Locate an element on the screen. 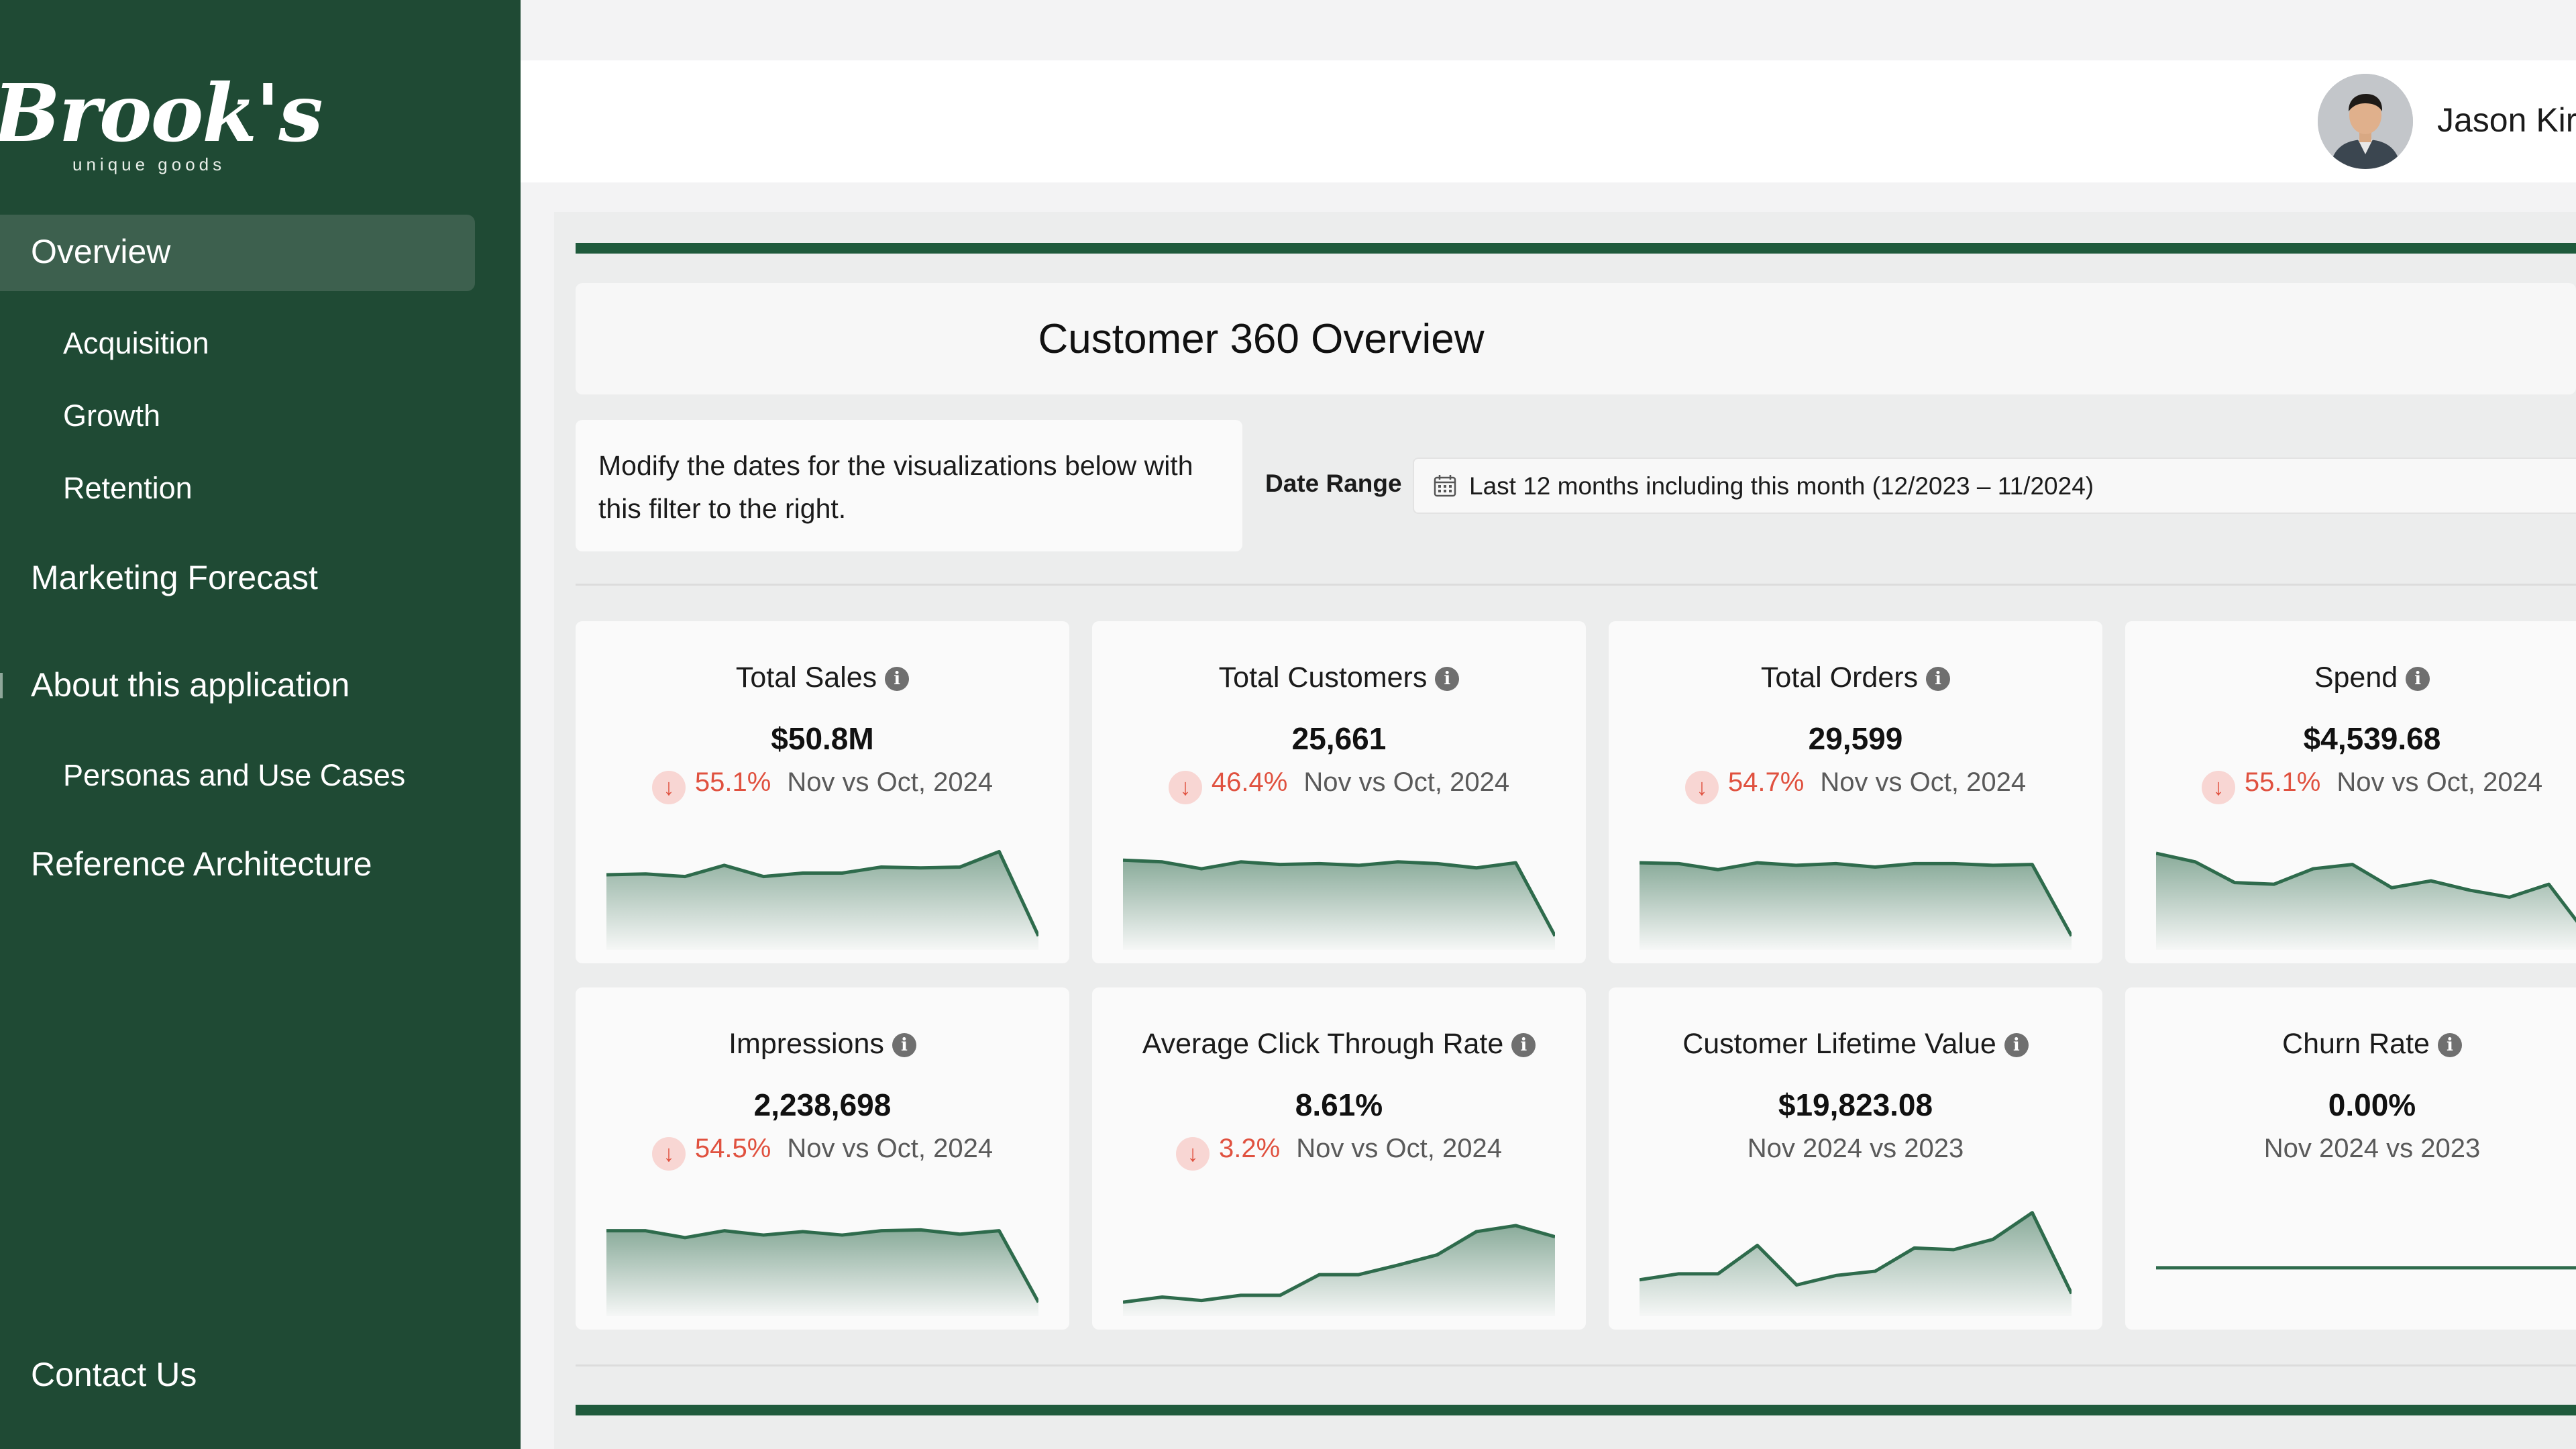 The width and height of the screenshot is (2576, 1449). user-avatar is located at coordinates (2365, 121).